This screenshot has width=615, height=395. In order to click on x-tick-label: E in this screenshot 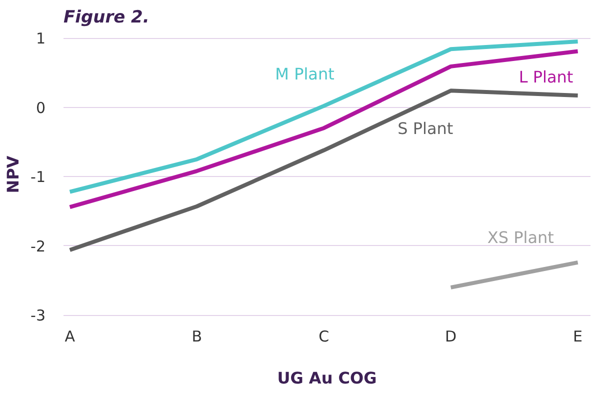, I will do `click(578, 337)`.